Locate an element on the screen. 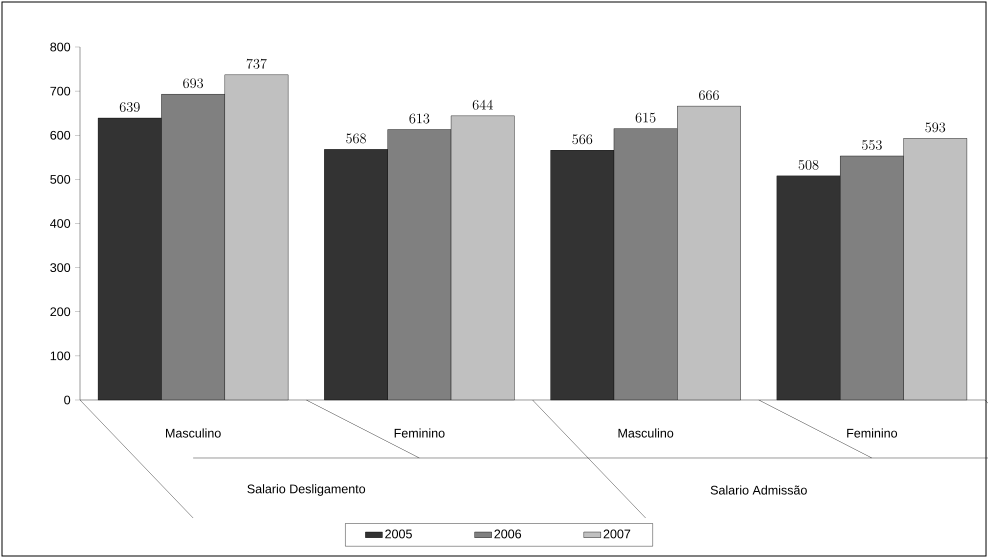 The image size is (988, 558). data-label: 737 is located at coordinates (256, 63).